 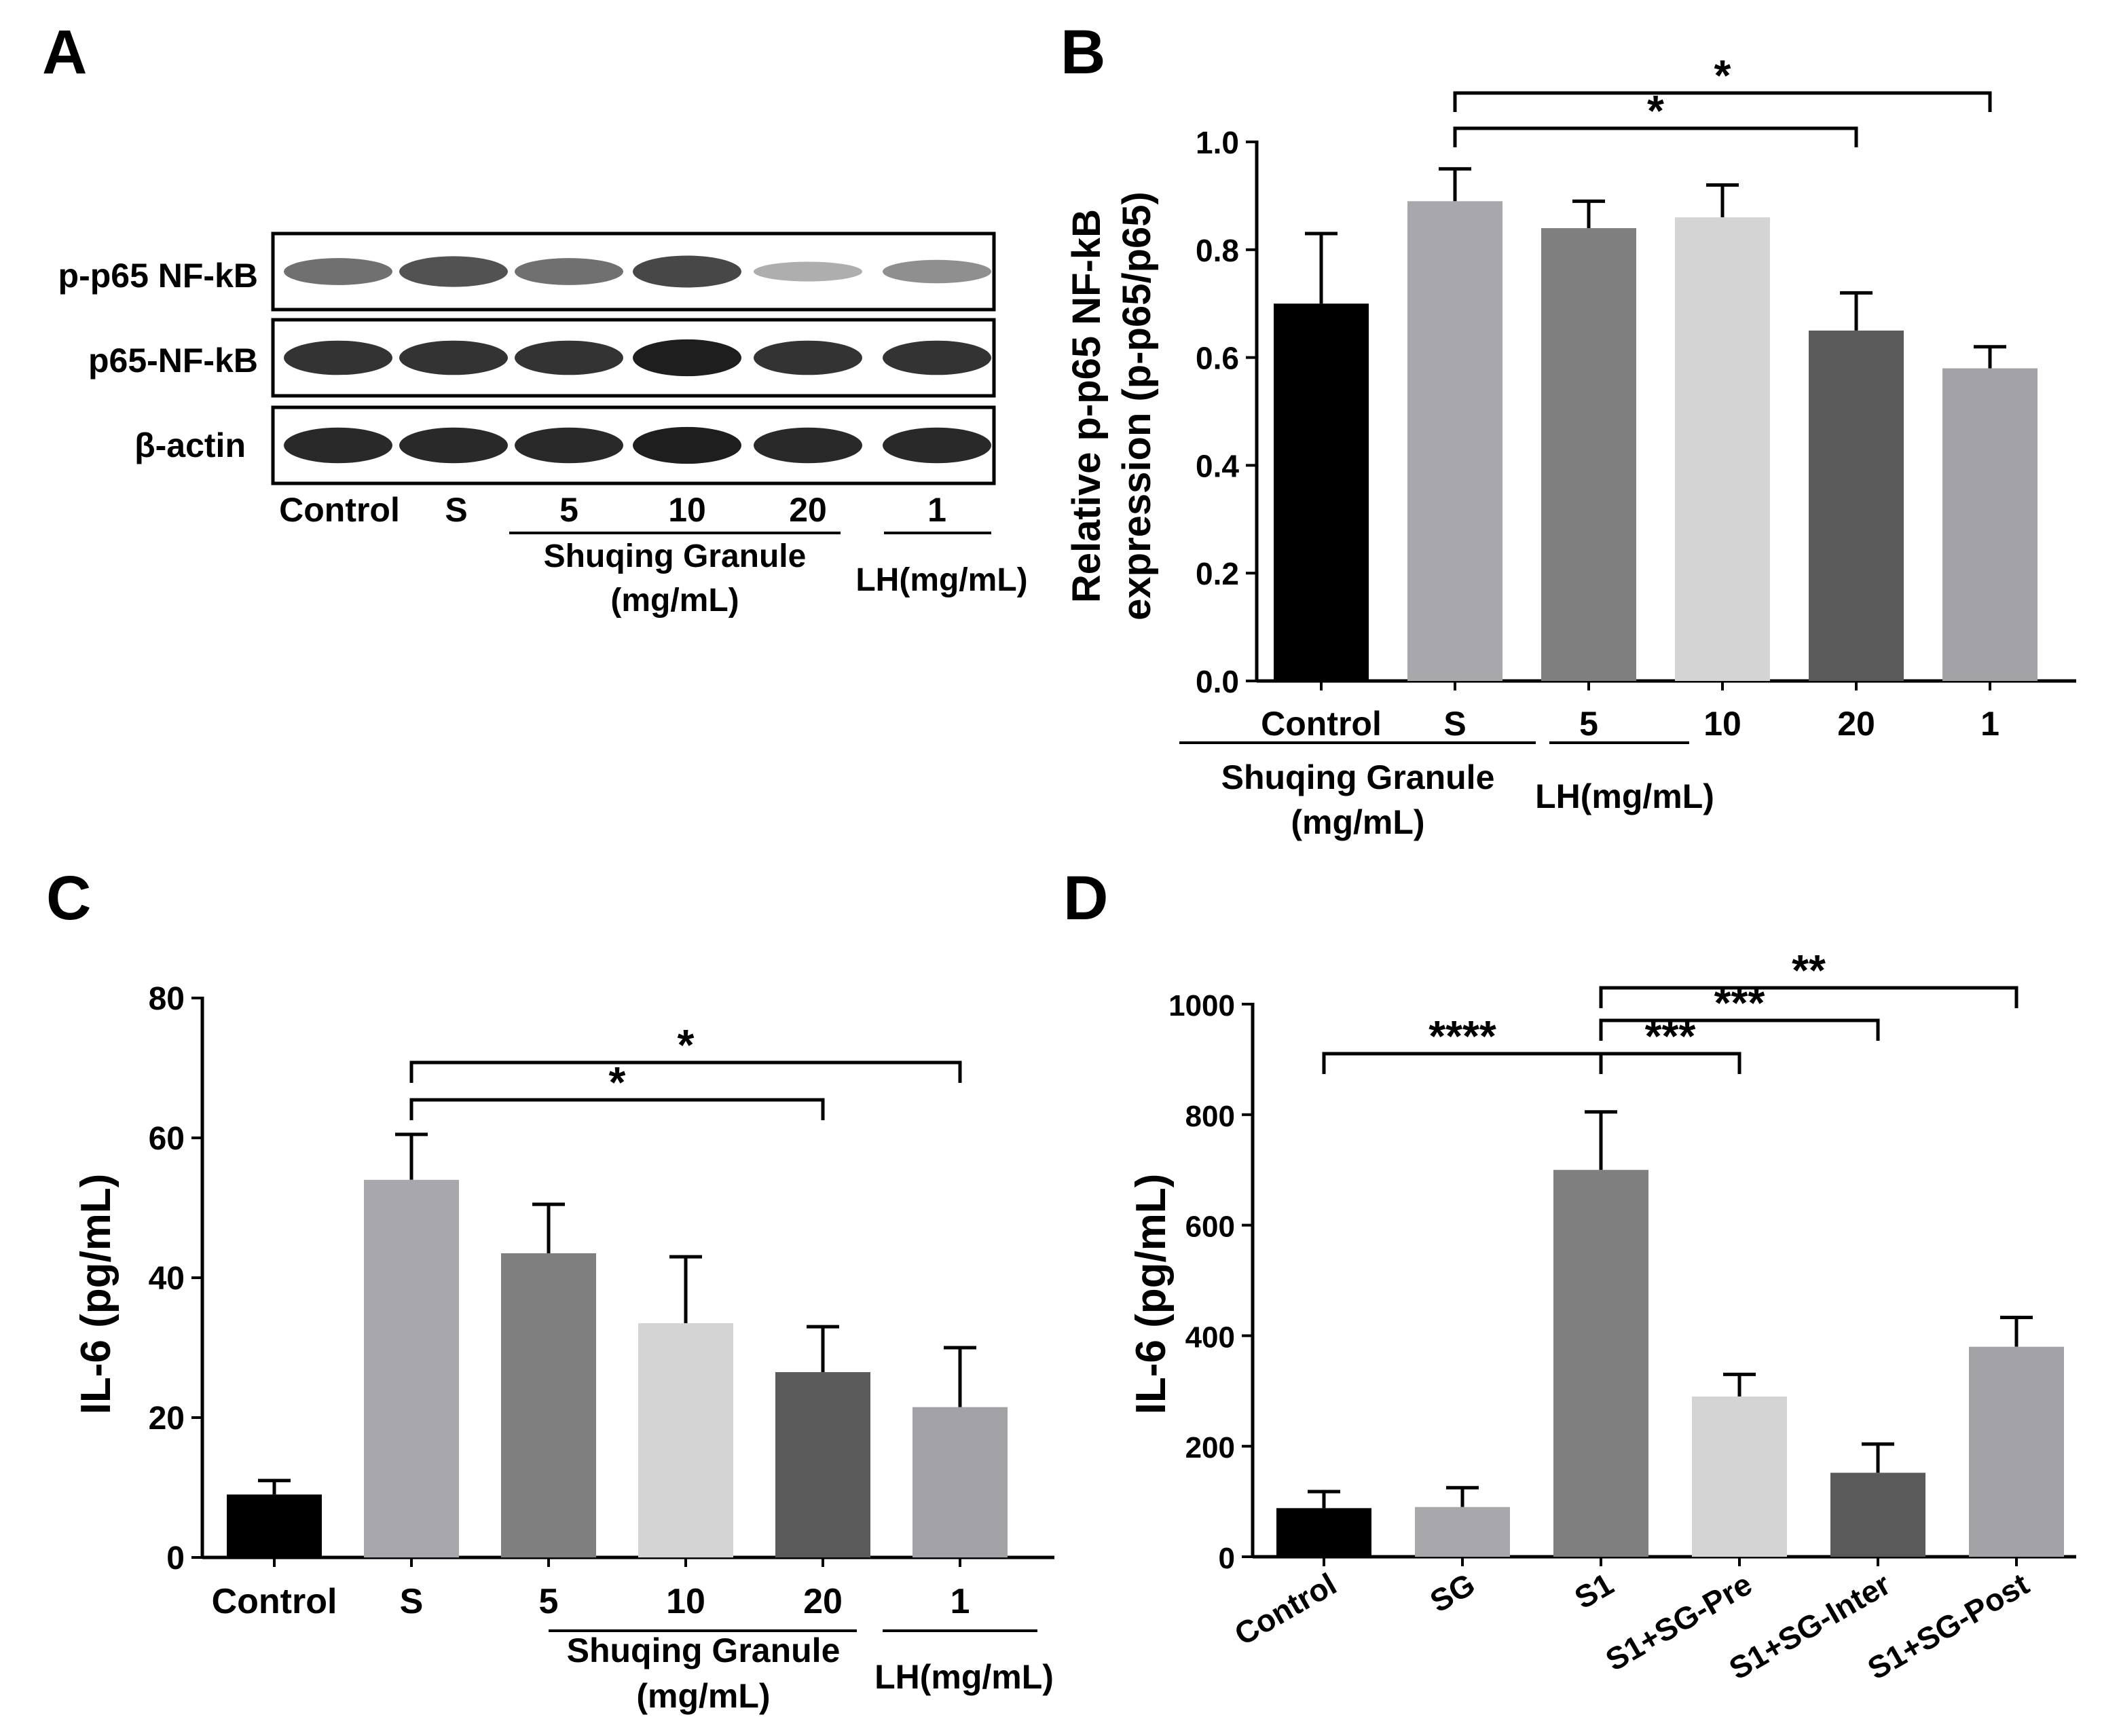 I want to click on y-tick-label: 0.4, so click(x=1217, y=466).